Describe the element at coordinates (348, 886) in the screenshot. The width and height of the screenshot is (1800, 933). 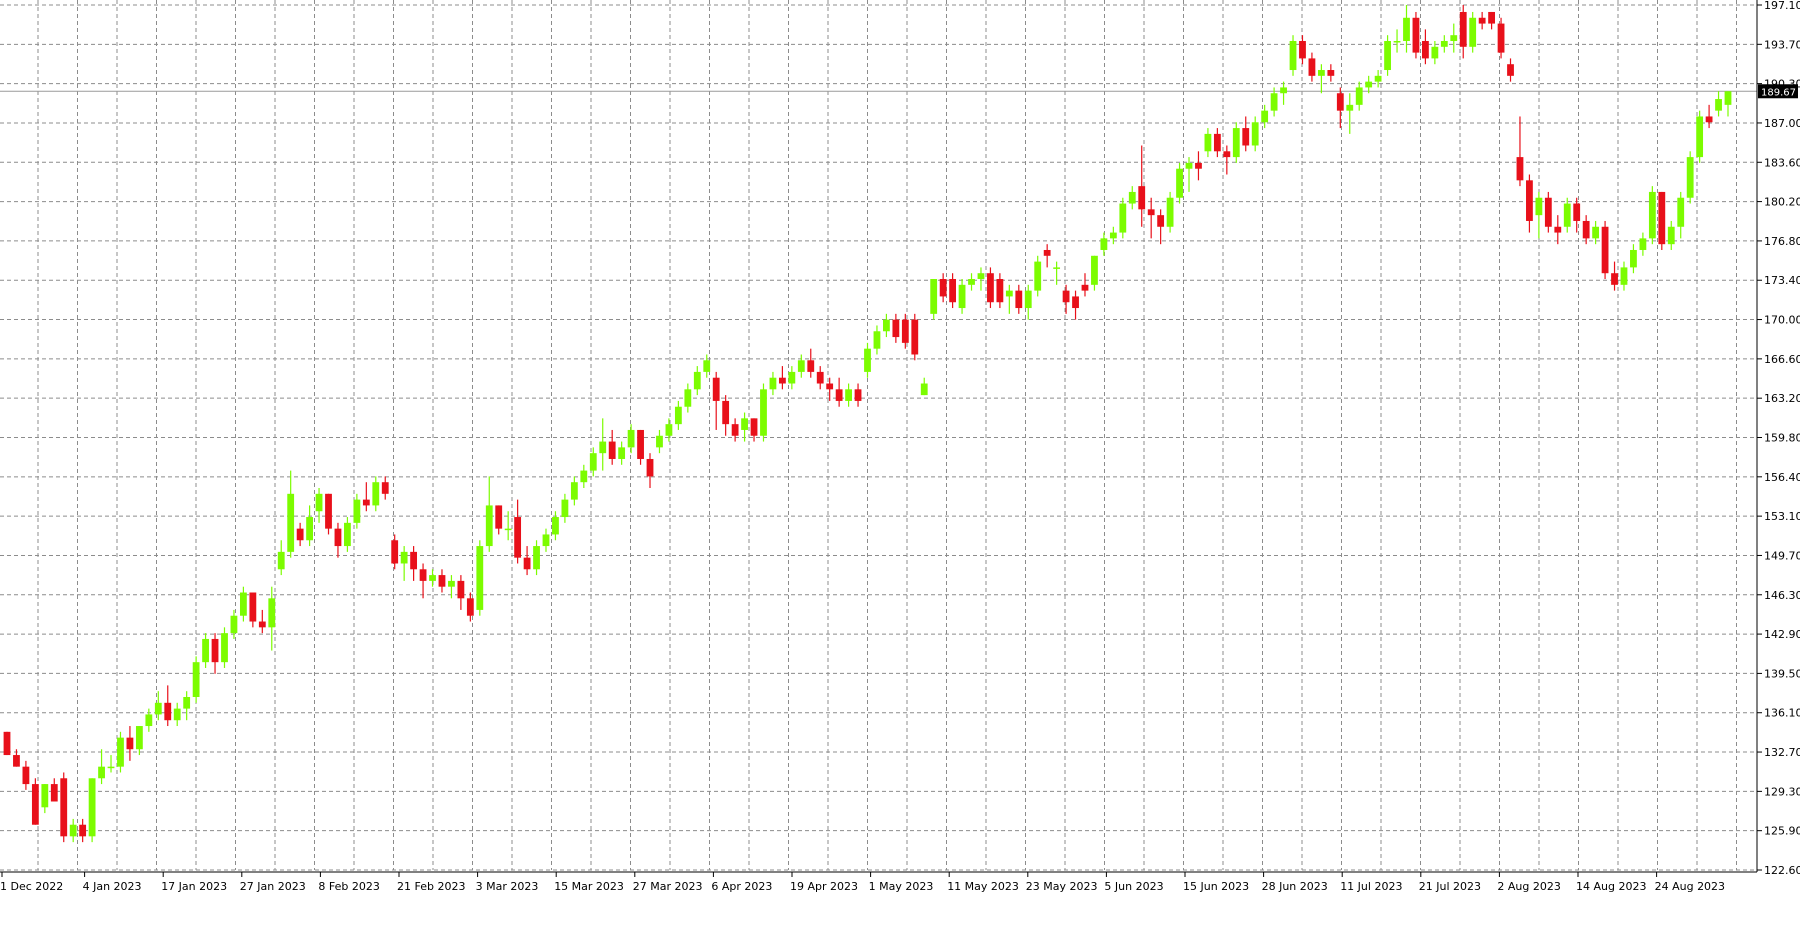
I see `x-tick-label: 8 Feb 2023` at that location.